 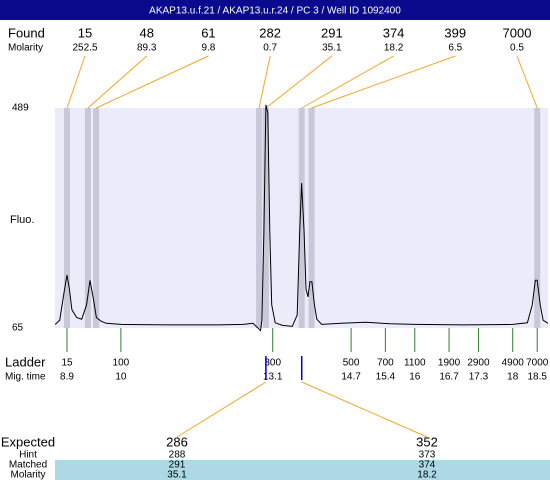 I want to click on ladder-mig-time: 16.7, so click(x=449, y=377).